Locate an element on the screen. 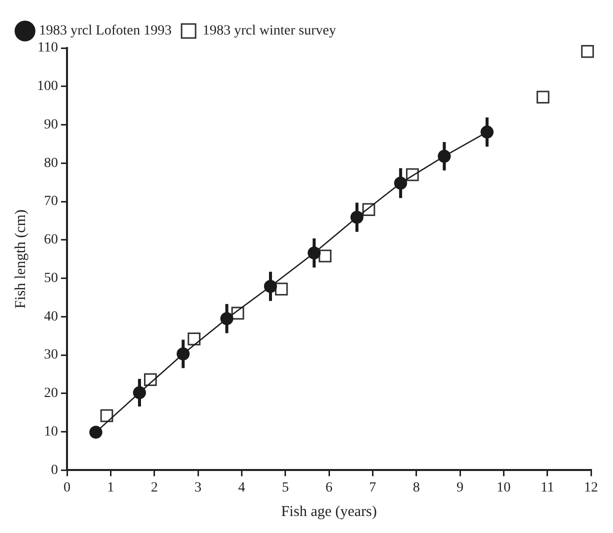 Image resolution: width=613 pixels, height=533 pixels. y-tick-label: 30 is located at coordinates (51, 355).